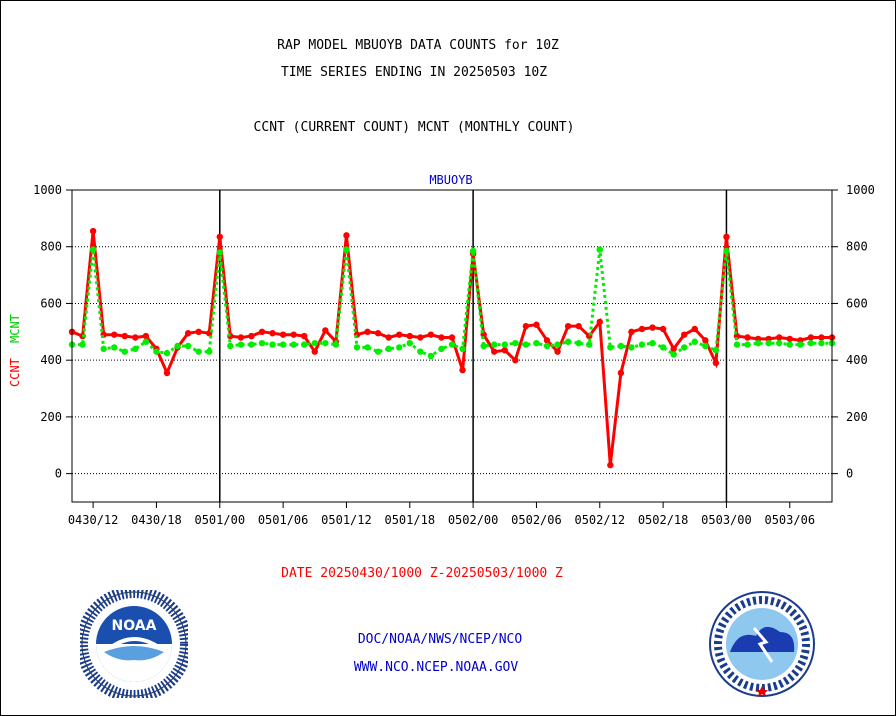  Describe the element at coordinates (409, 520) in the screenshot. I see `x-tick-label: 0501/18` at that location.